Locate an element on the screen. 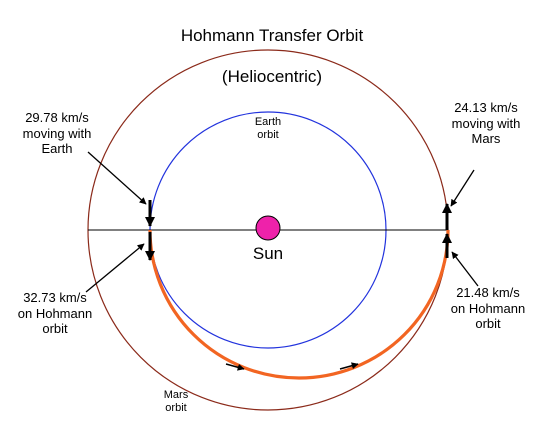  sun-label: Sun is located at coordinates (268, 253).